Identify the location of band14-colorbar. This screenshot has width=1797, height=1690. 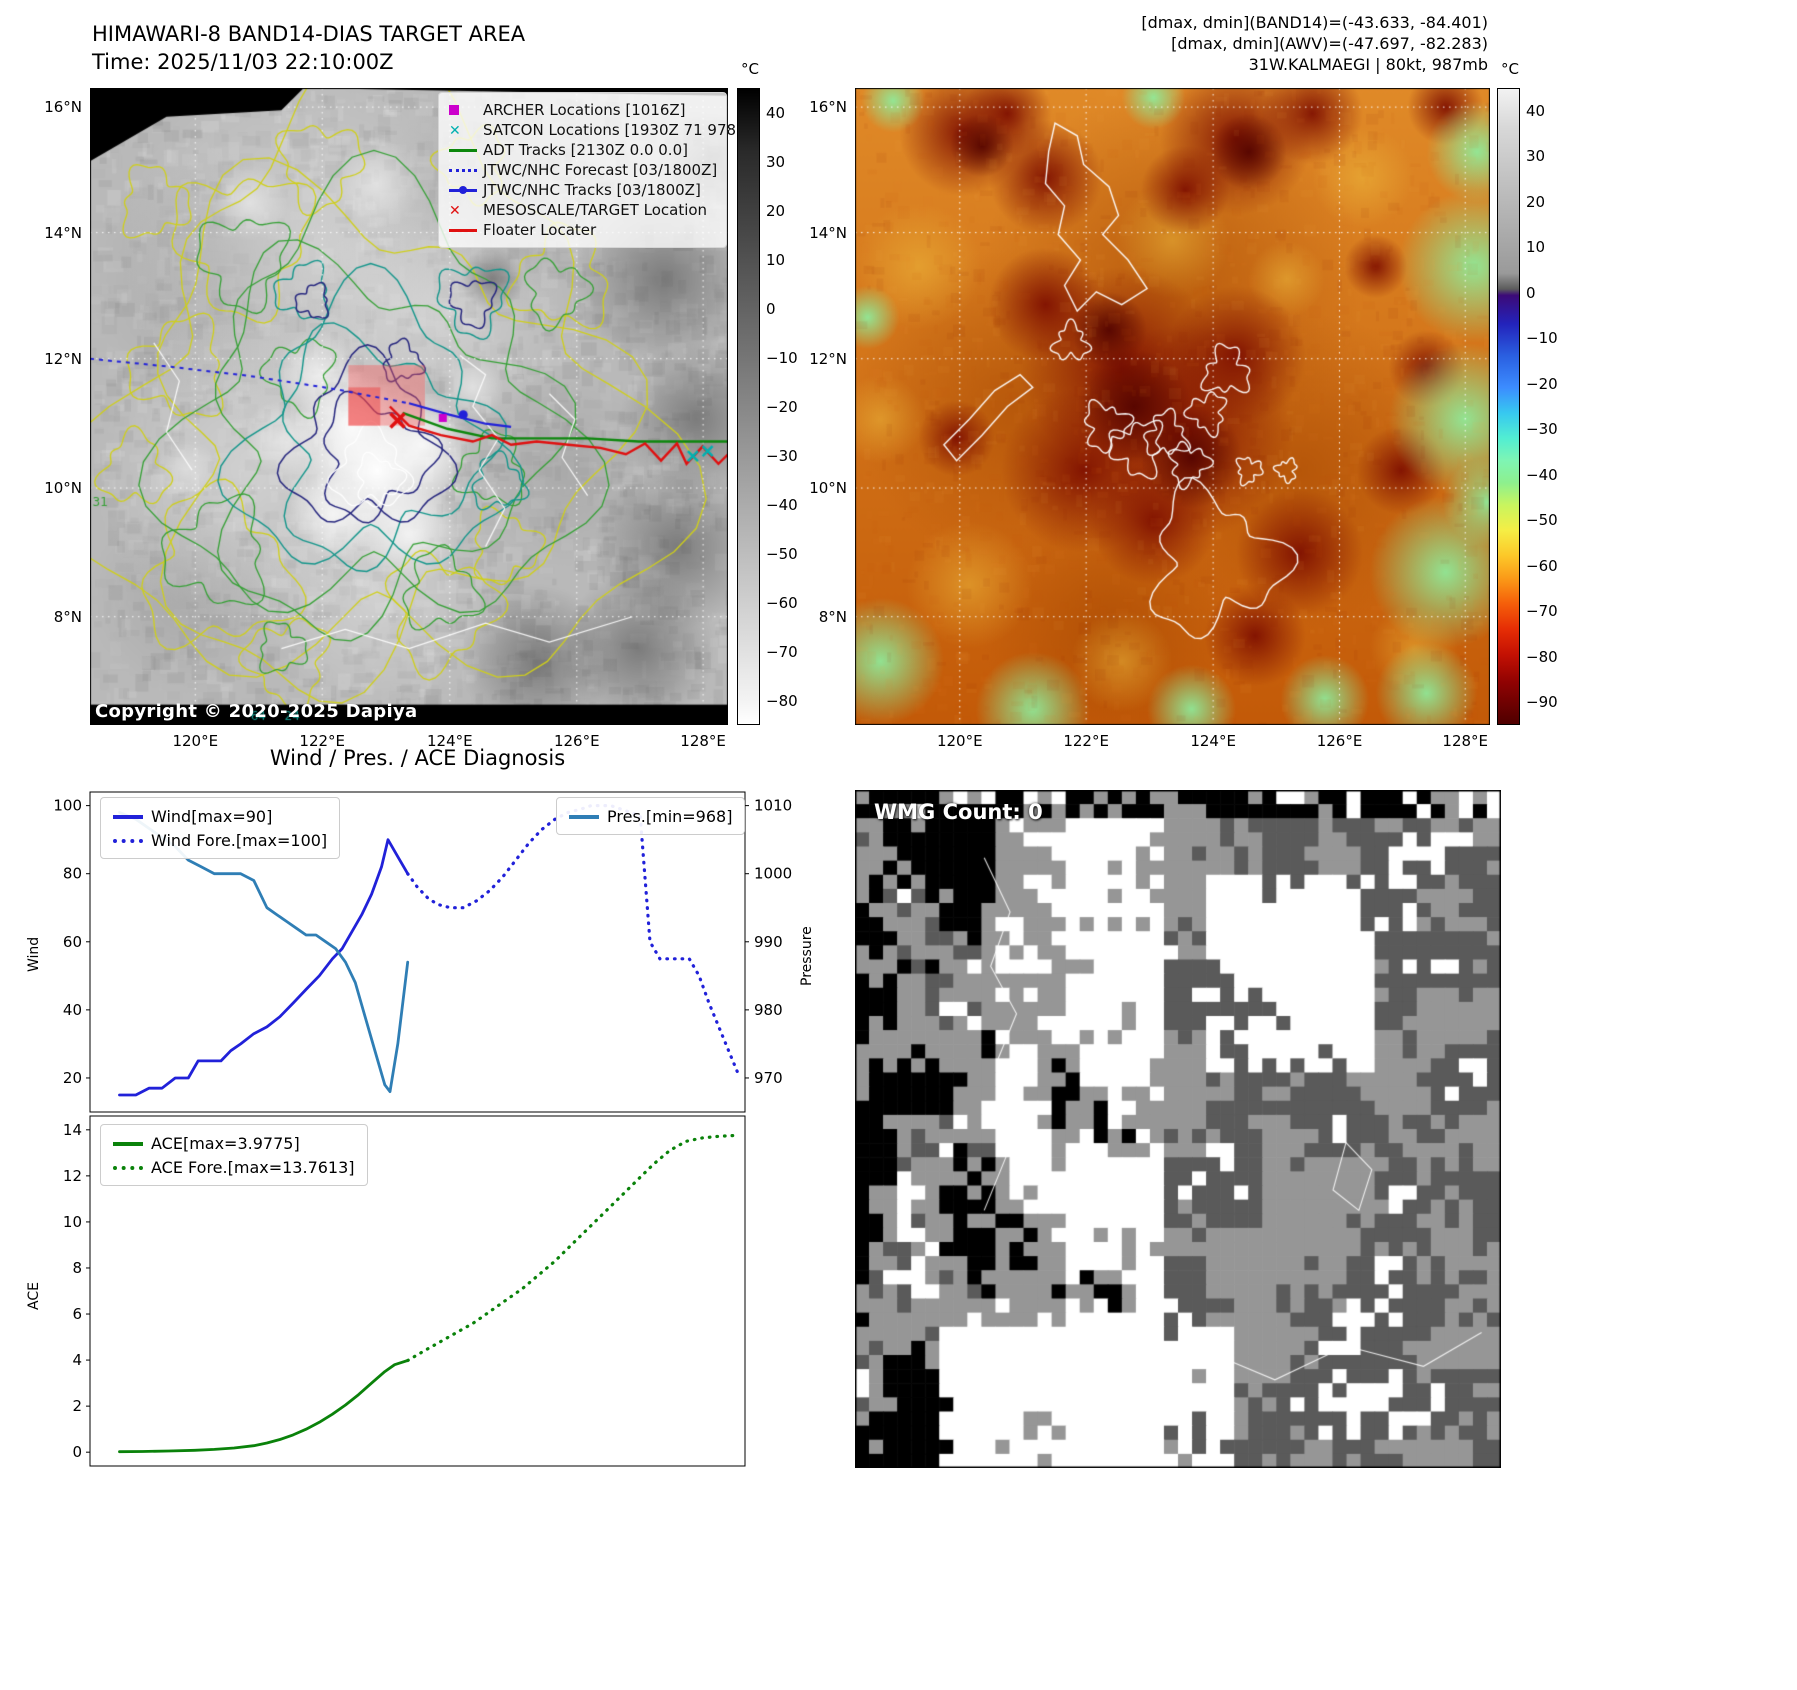
(748, 406).